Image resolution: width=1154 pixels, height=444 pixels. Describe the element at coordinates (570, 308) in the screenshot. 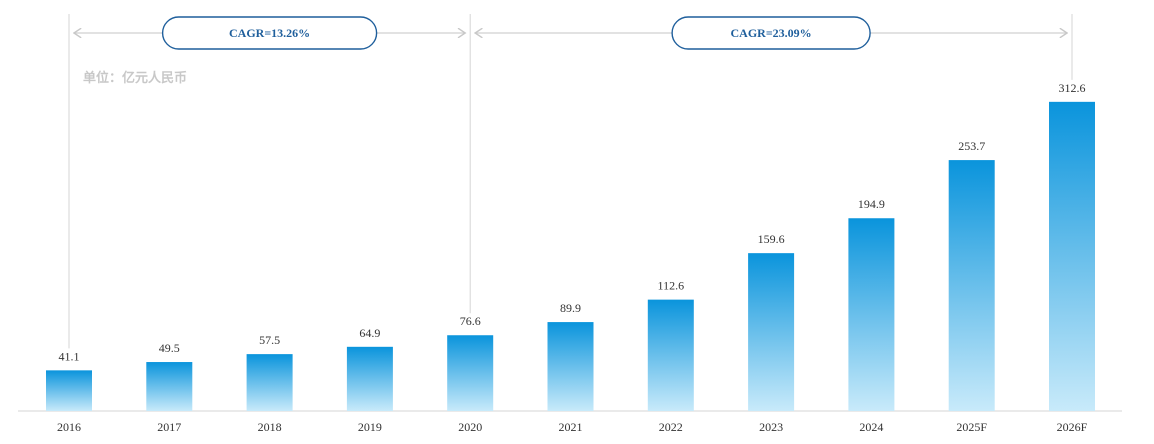

I see `value-label-2021: 89.9` at that location.